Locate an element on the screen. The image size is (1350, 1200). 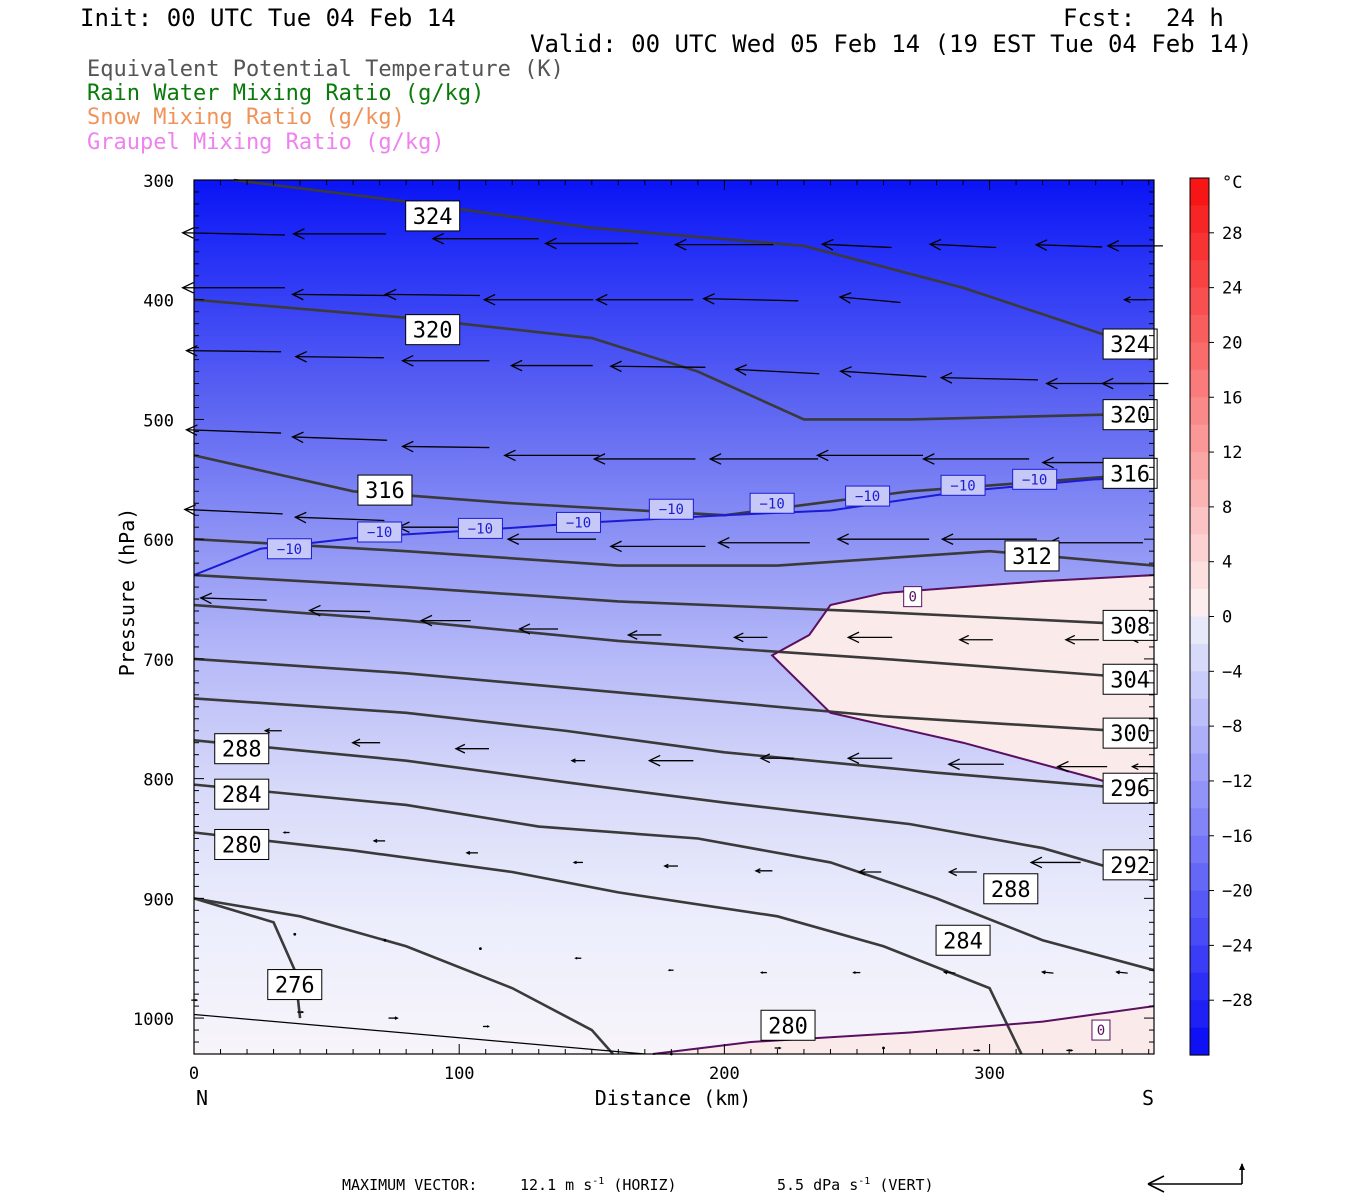
field-graupel-label: Graupel Mixing Ratio (g/kg) is located at coordinates (266, 142).